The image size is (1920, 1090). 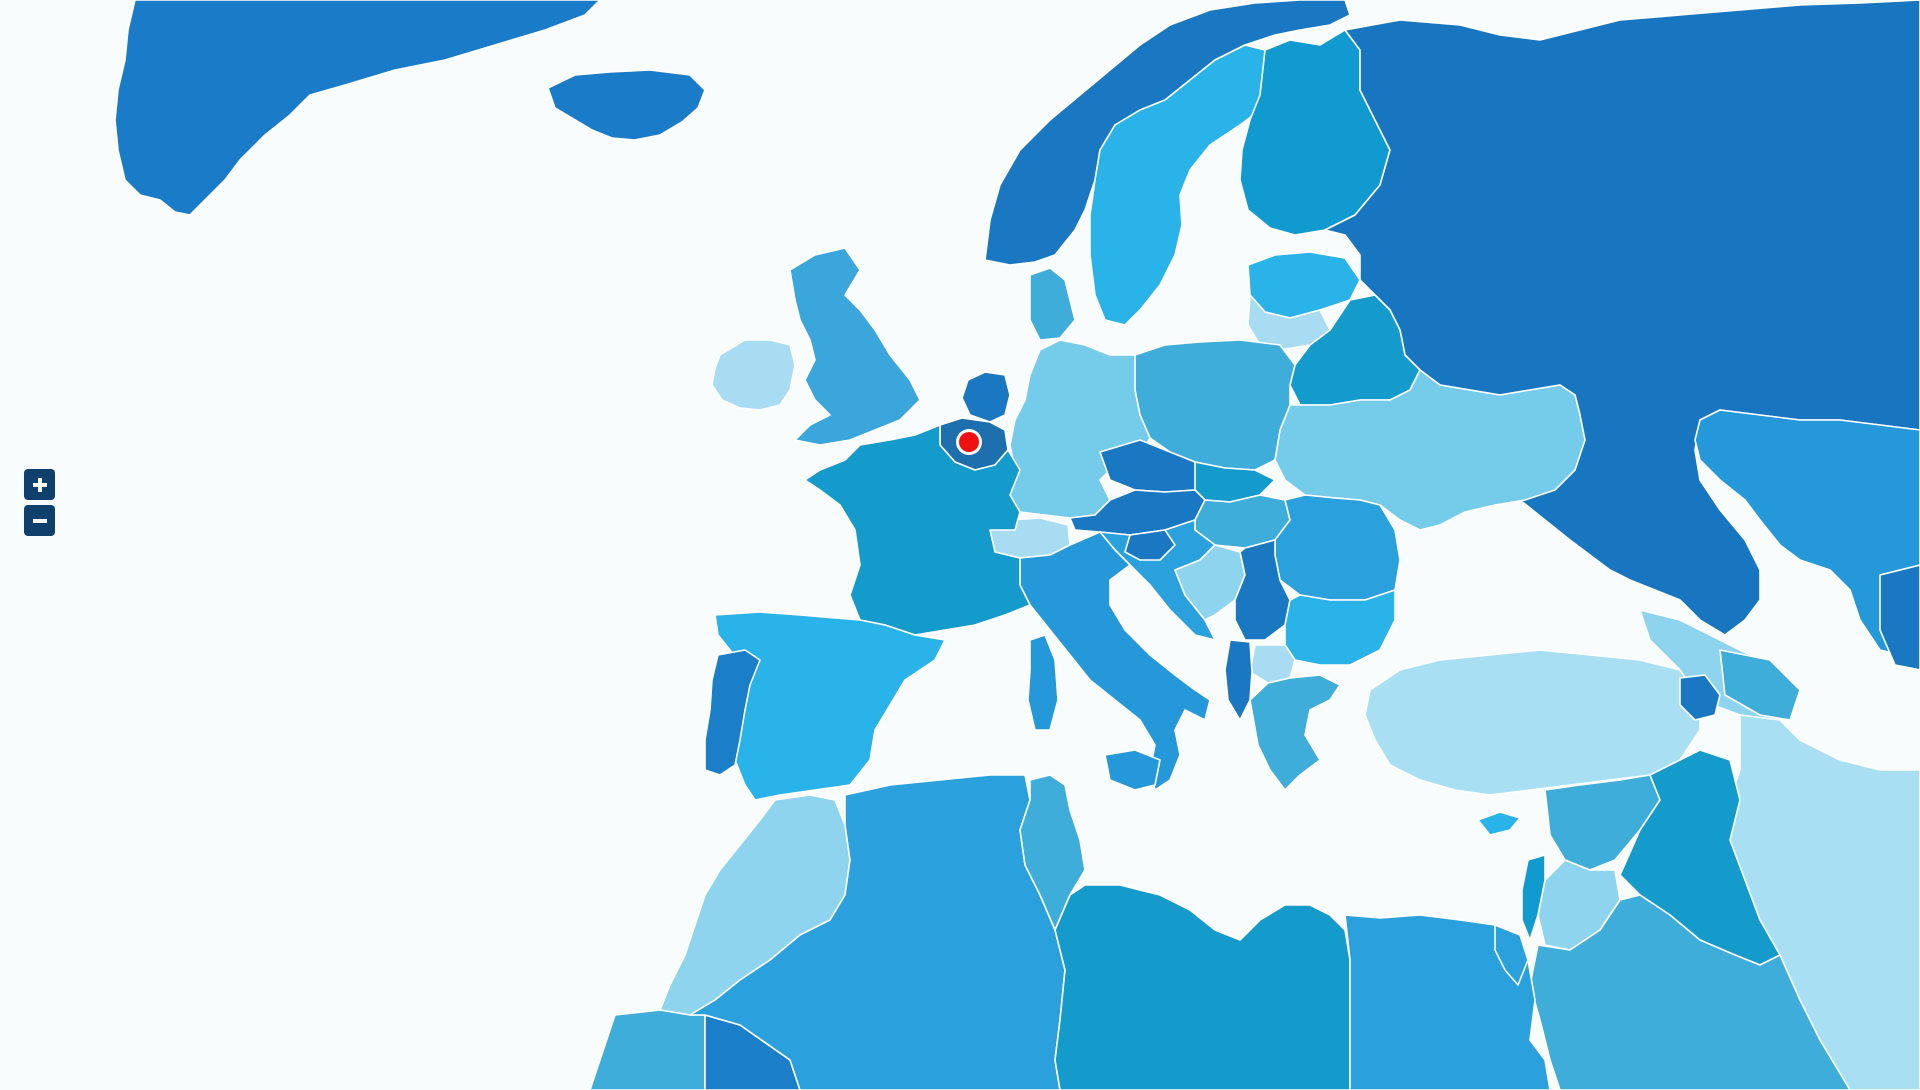 I want to click on region-portugal, so click(x=732, y=712).